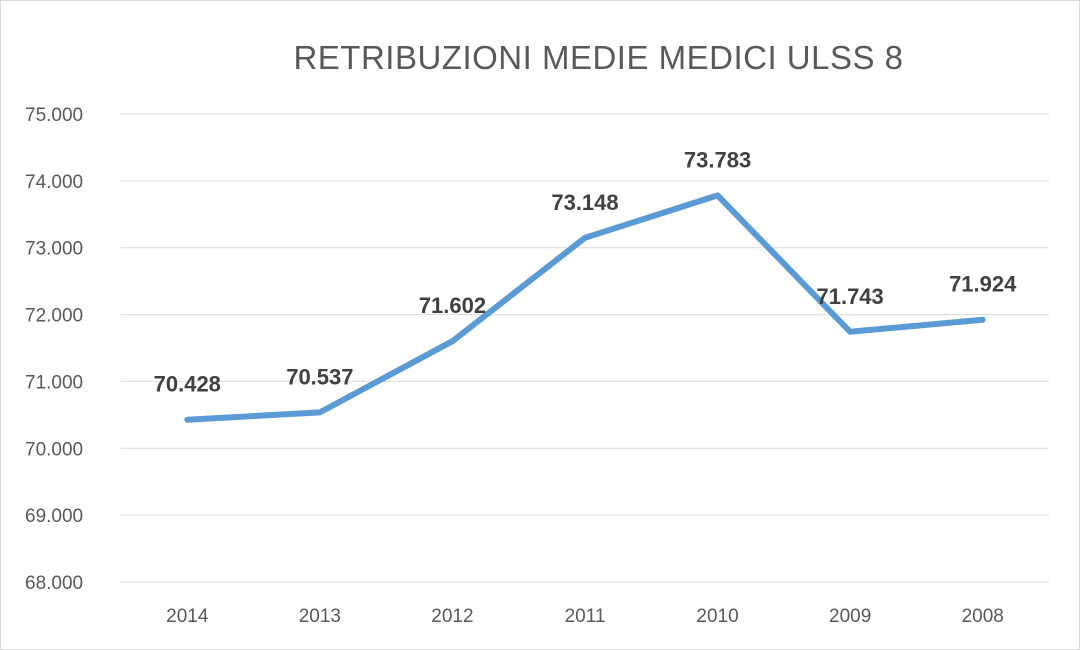  Describe the element at coordinates (452, 305) in the screenshot. I see `data-label: 71.602` at that location.